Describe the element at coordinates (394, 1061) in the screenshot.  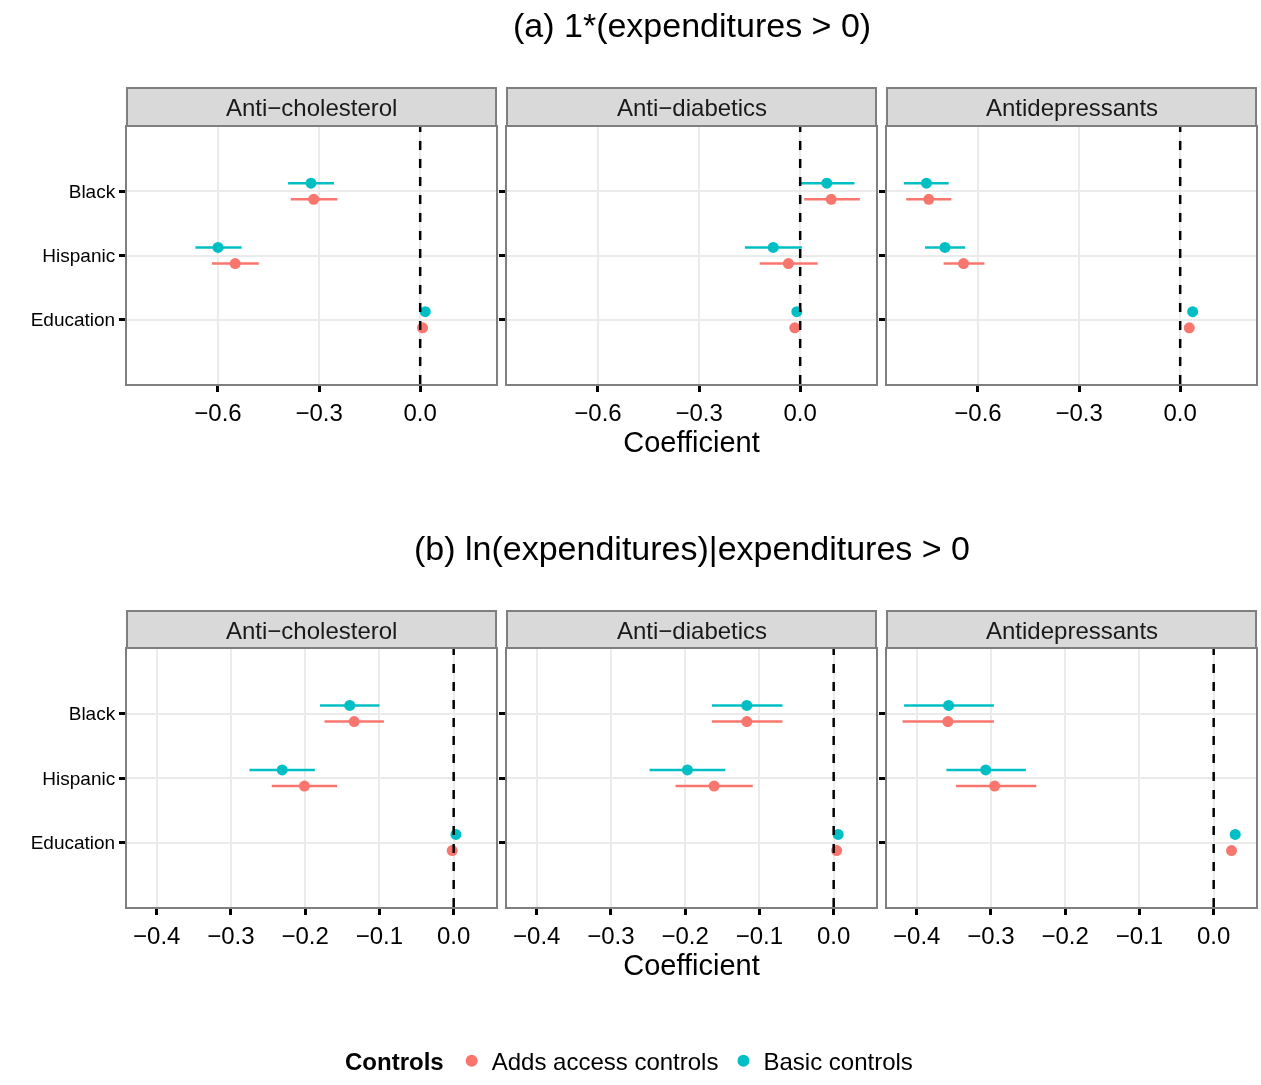
I see `legend-title: Controls` at that location.